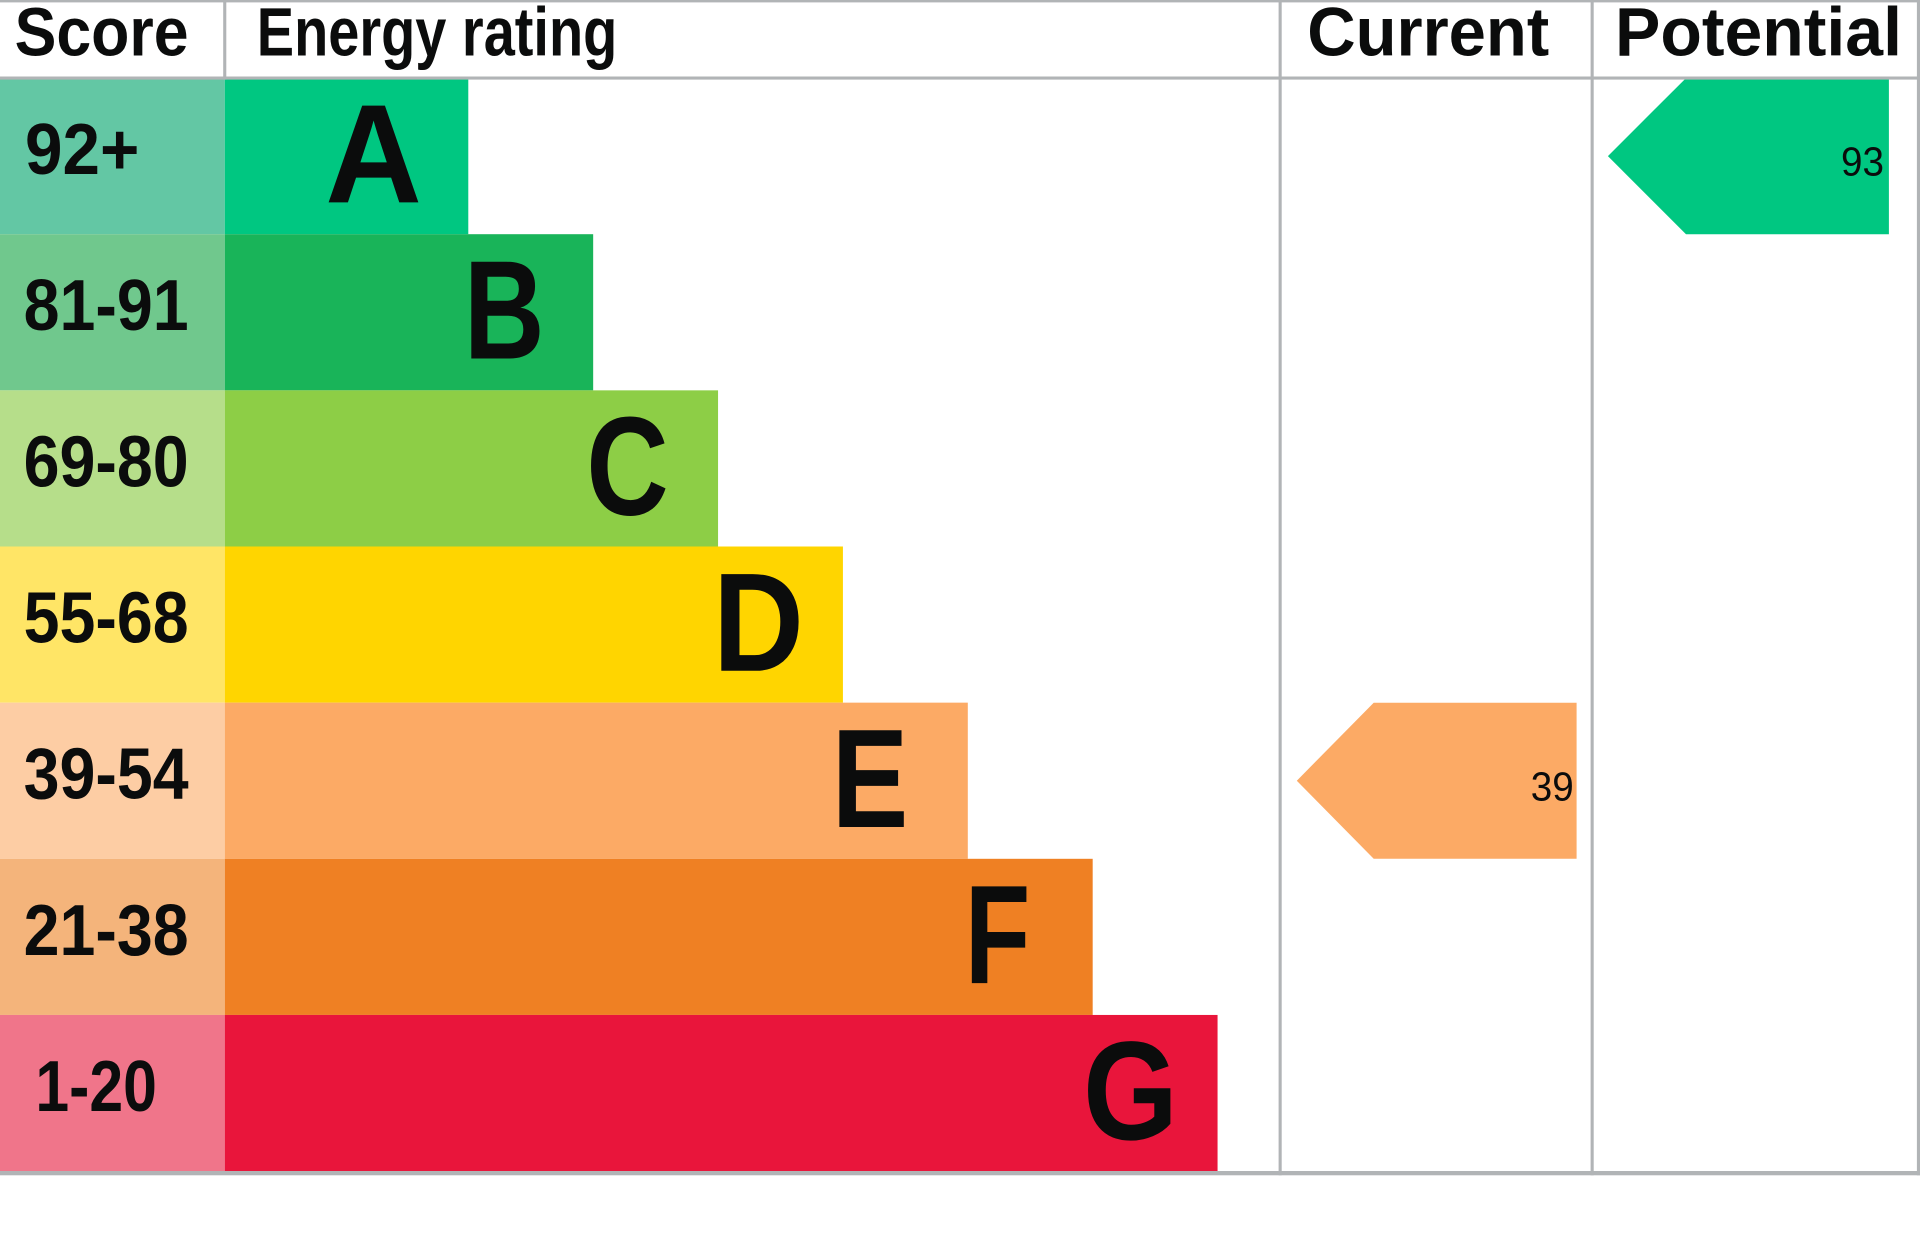 Image resolution: width=1920 pixels, height=1249 pixels. Describe the element at coordinates (102, 35) in the screenshot. I see `svg-text: Score` at that location.